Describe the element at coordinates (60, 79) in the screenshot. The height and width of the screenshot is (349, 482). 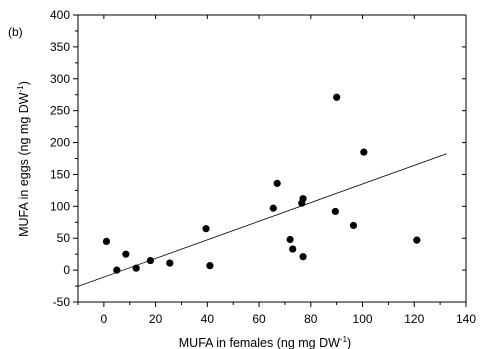
I see `y-tick-label: 300` at that location.